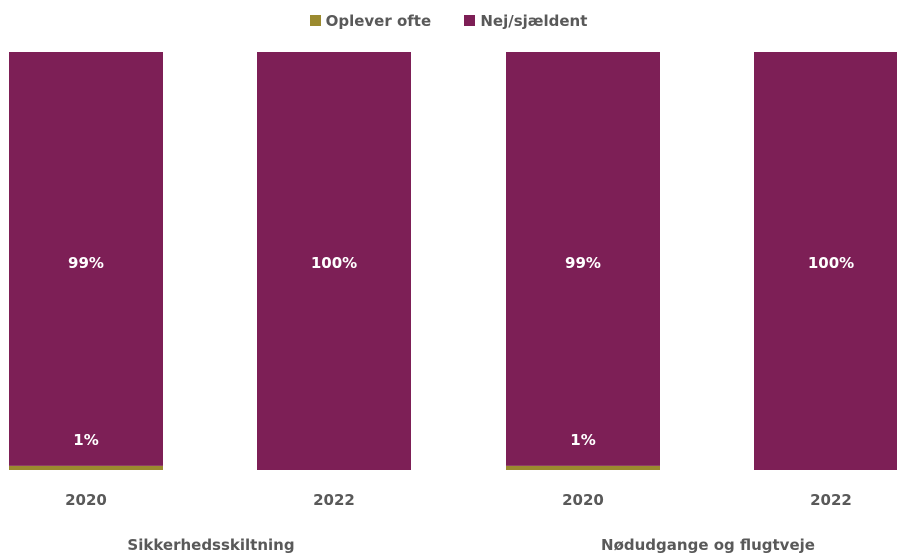 The width and height of the screenshot is (897, 556). I want to click on legend-item-nej-sjaeldent: Nej/sjældent, so click(525, 21).